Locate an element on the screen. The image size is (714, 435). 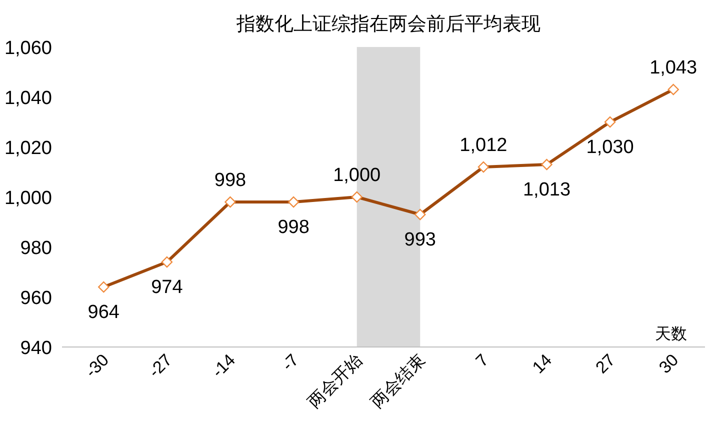
x-tick-label: -27 is located at coordinates (160, 366).